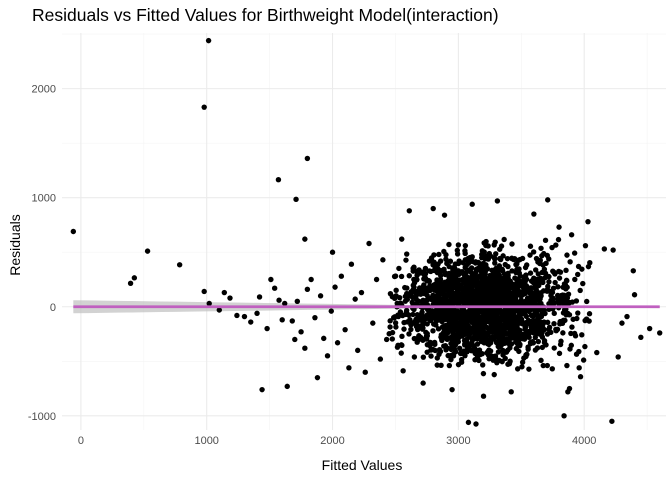  Describe the element at coordinates (81, 441) in the screenshot. I see `x-tick-label: 0` at that location.